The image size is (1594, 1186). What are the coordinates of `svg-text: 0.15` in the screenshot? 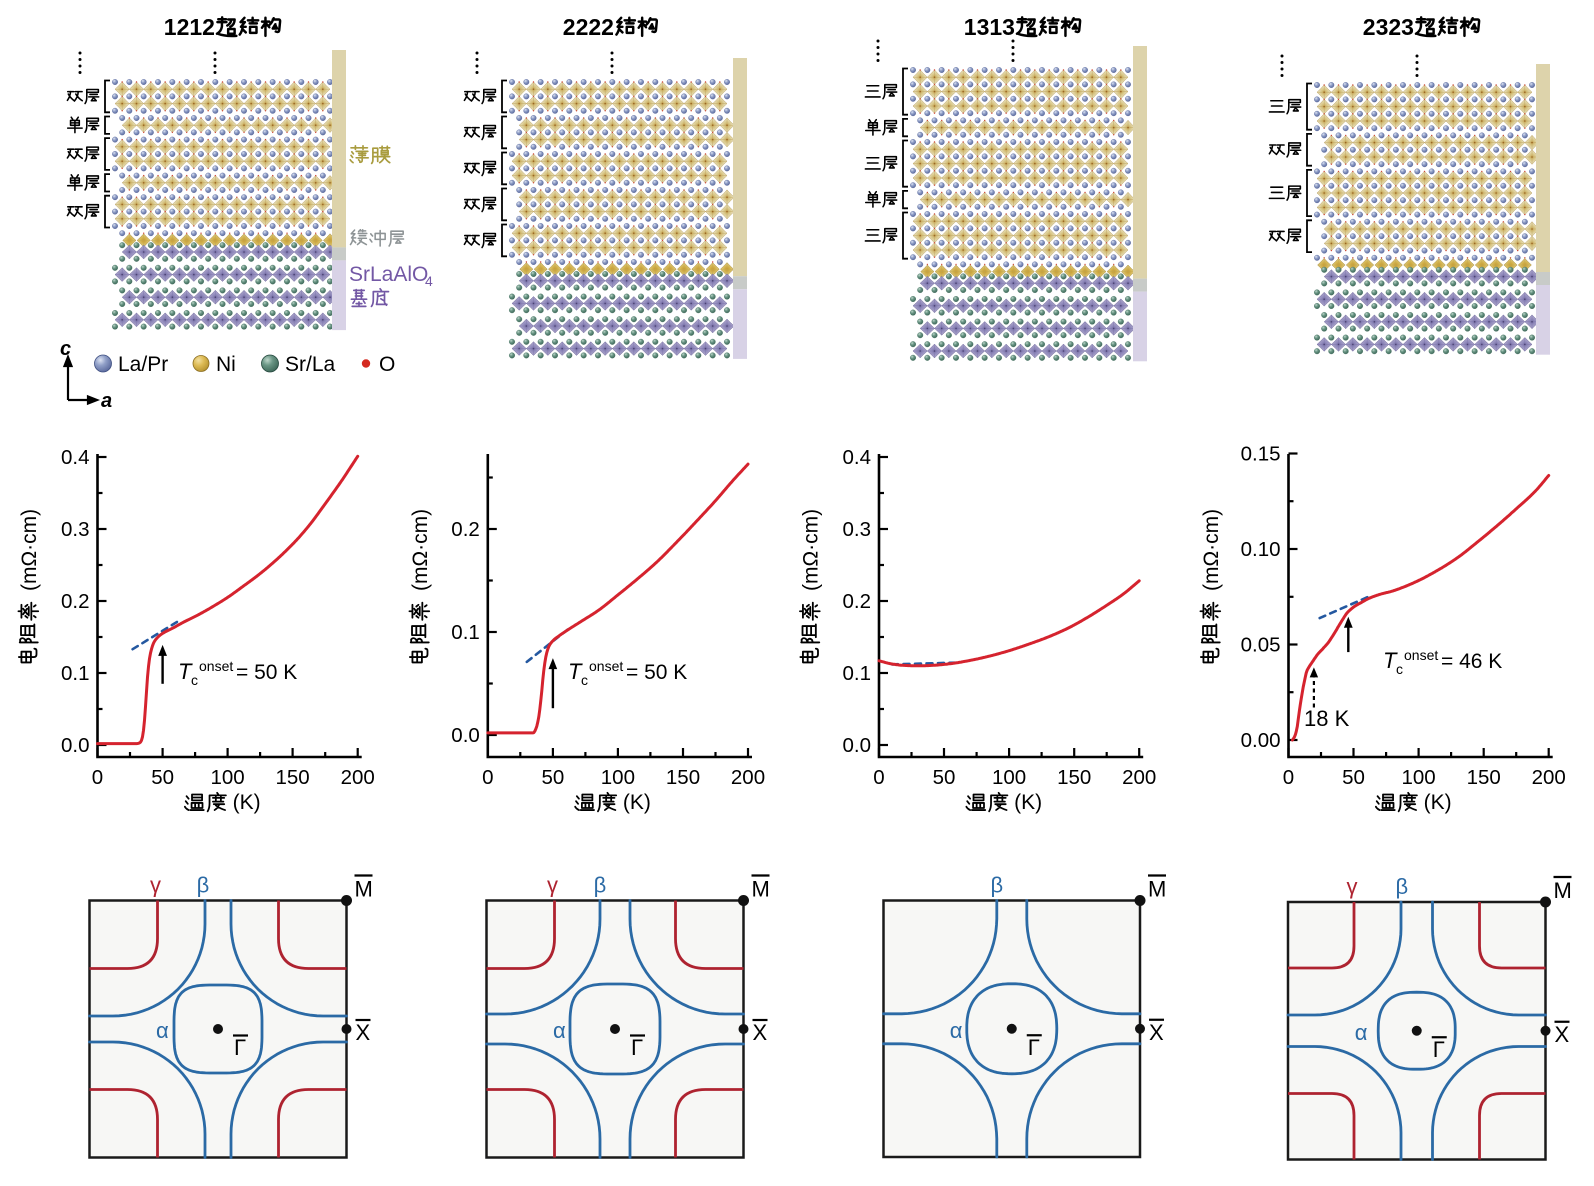 It's located at (1261, 454).